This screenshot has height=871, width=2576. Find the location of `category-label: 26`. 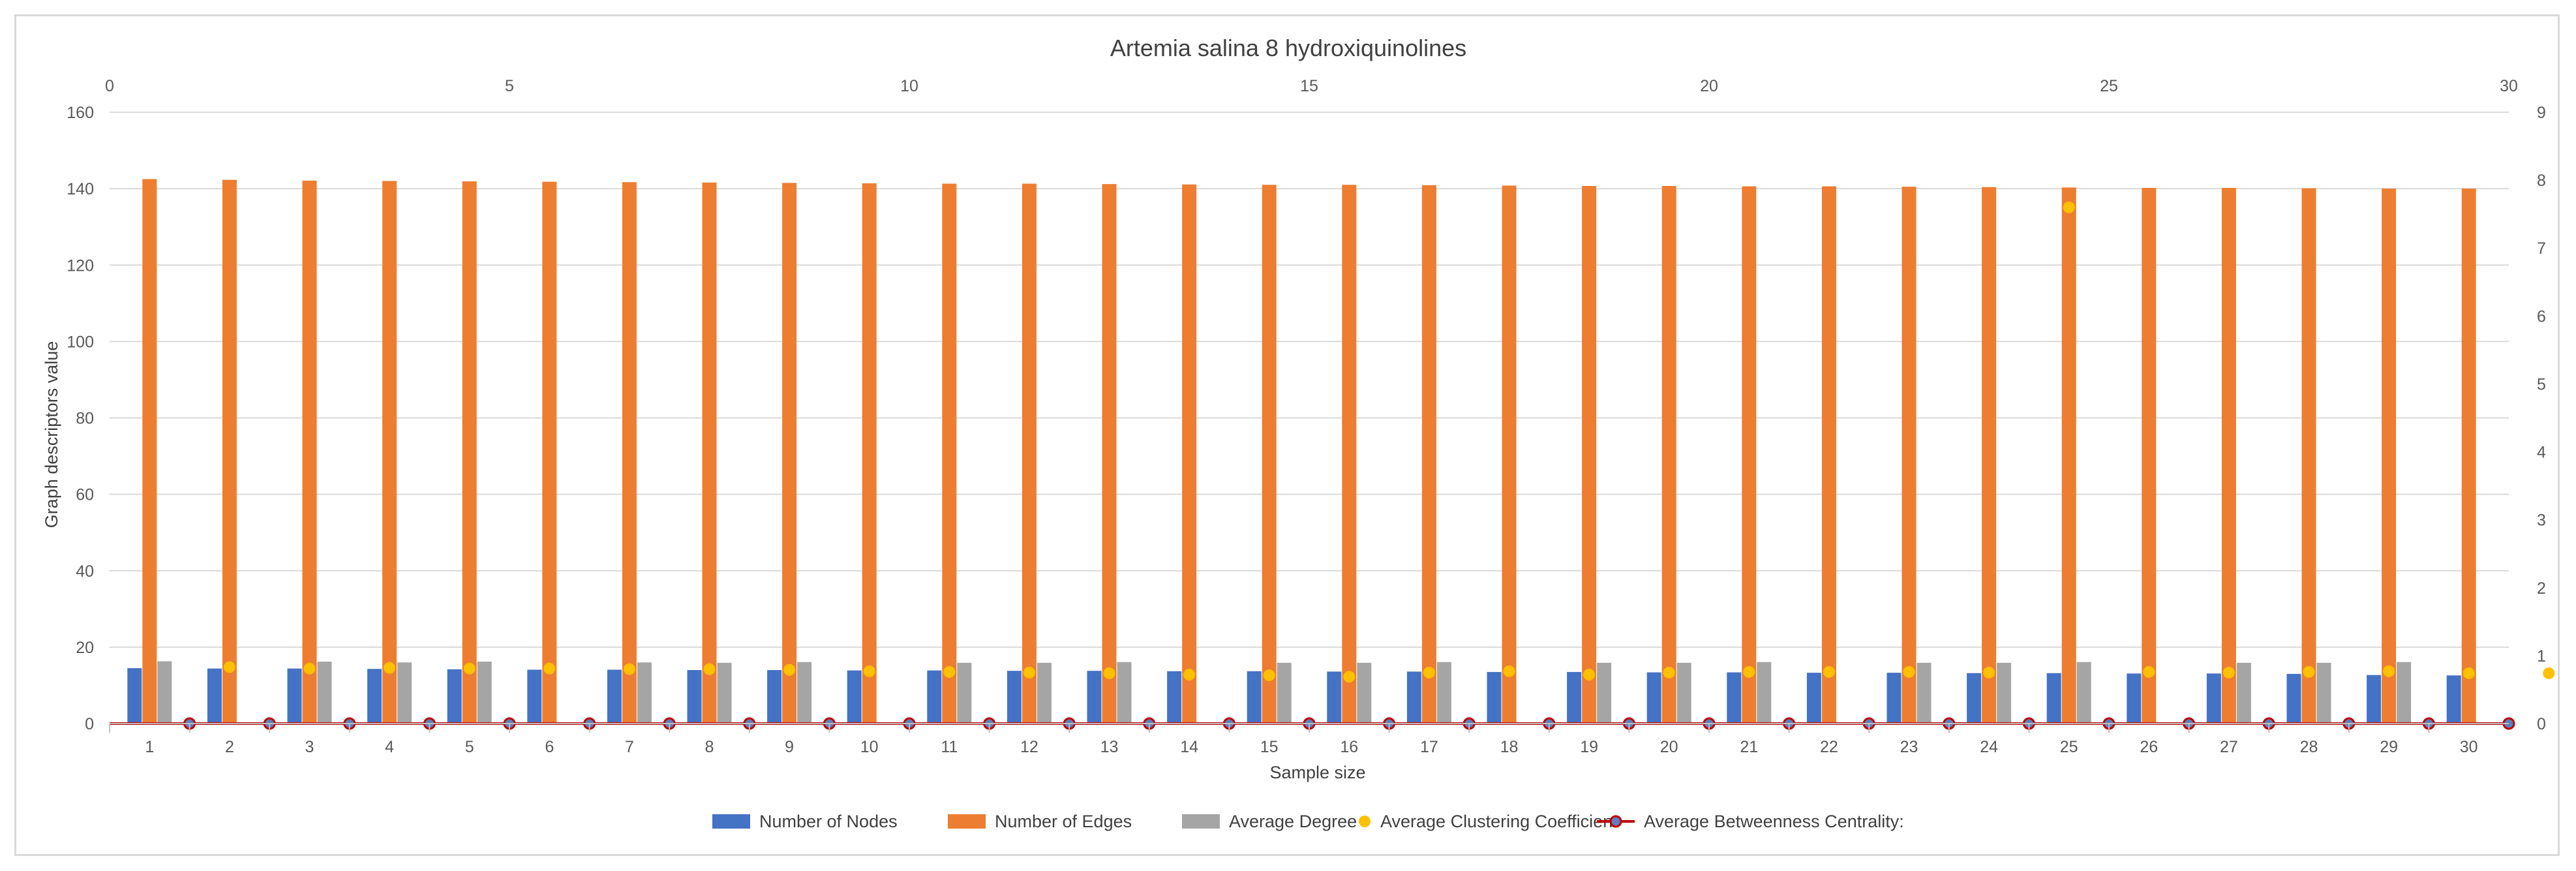

category-label: 26 is located at coordinates (2149, 747).